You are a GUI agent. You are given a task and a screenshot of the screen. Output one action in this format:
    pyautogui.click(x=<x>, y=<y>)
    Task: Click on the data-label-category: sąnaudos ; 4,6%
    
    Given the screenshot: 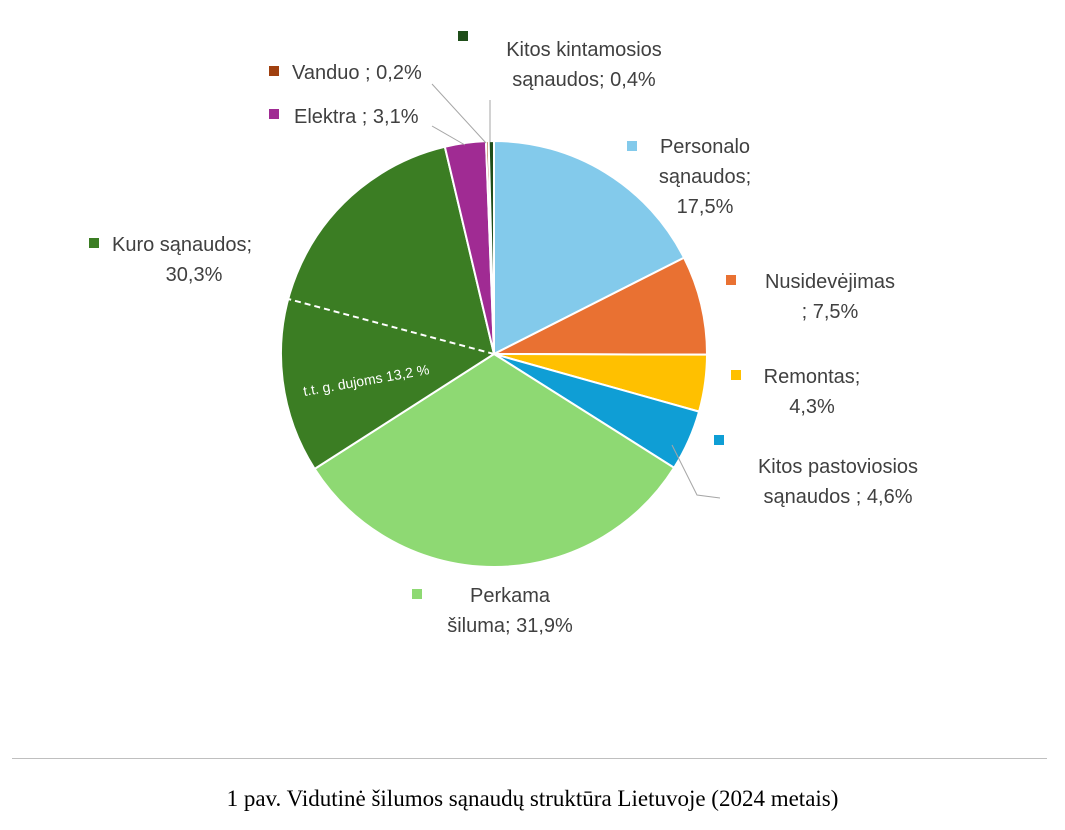 What is the action you would take?
    pyautogui.click(x=838, y=497)
    